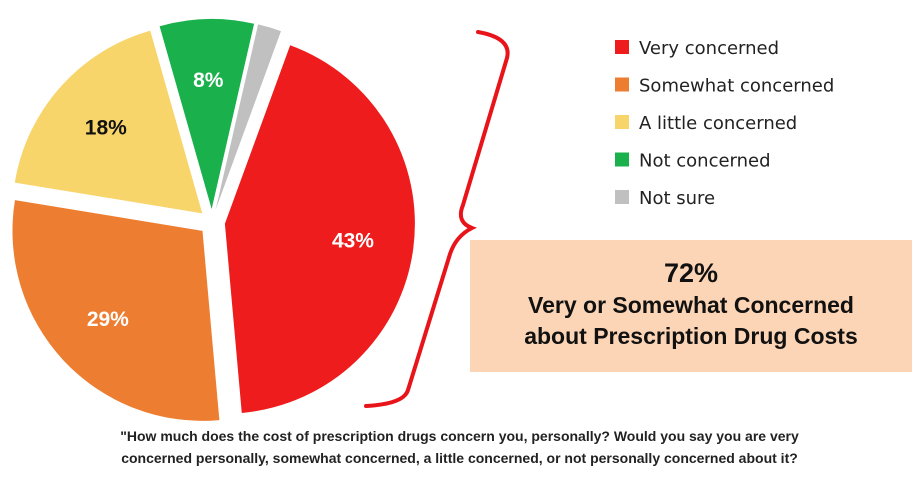  What do you see at coordinates (208, 80) in the screenshot?
I see `slice-label-not-concerned: 8%` at bounding box center [208, 80].